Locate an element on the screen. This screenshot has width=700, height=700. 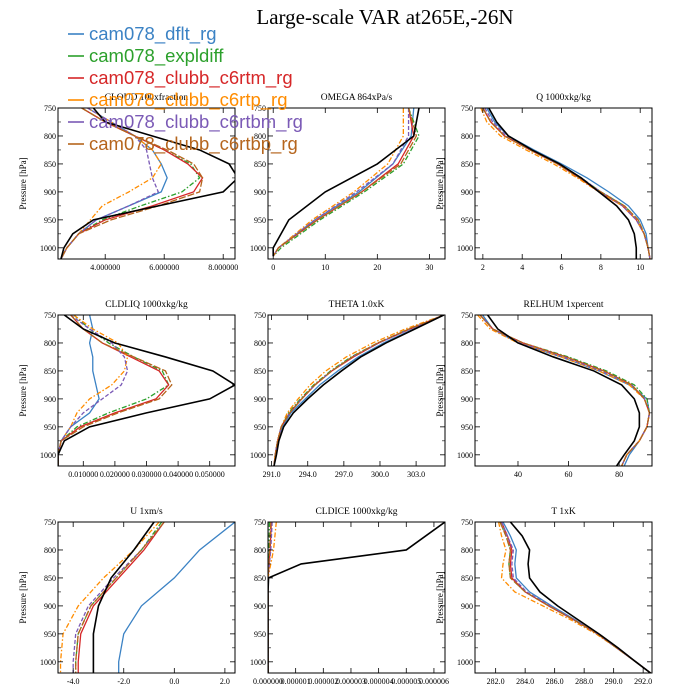
panel-title: CLDLIQ 1000xkg/kg is located at coordinates (146, 305).